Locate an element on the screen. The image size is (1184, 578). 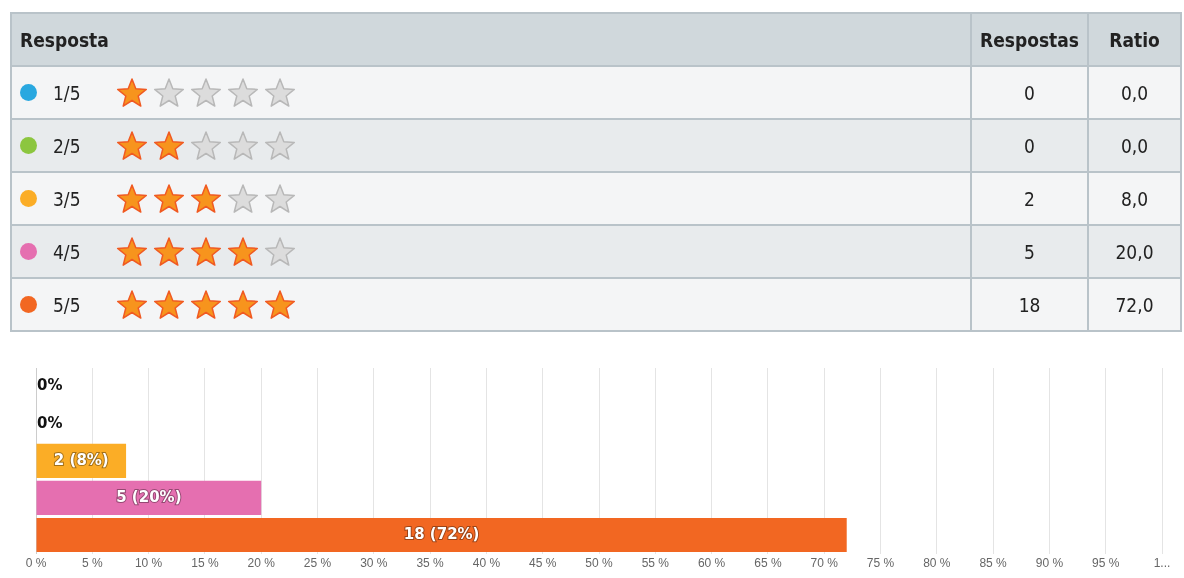
data-label: 2 (8%) is located at coordinates (81, 459).